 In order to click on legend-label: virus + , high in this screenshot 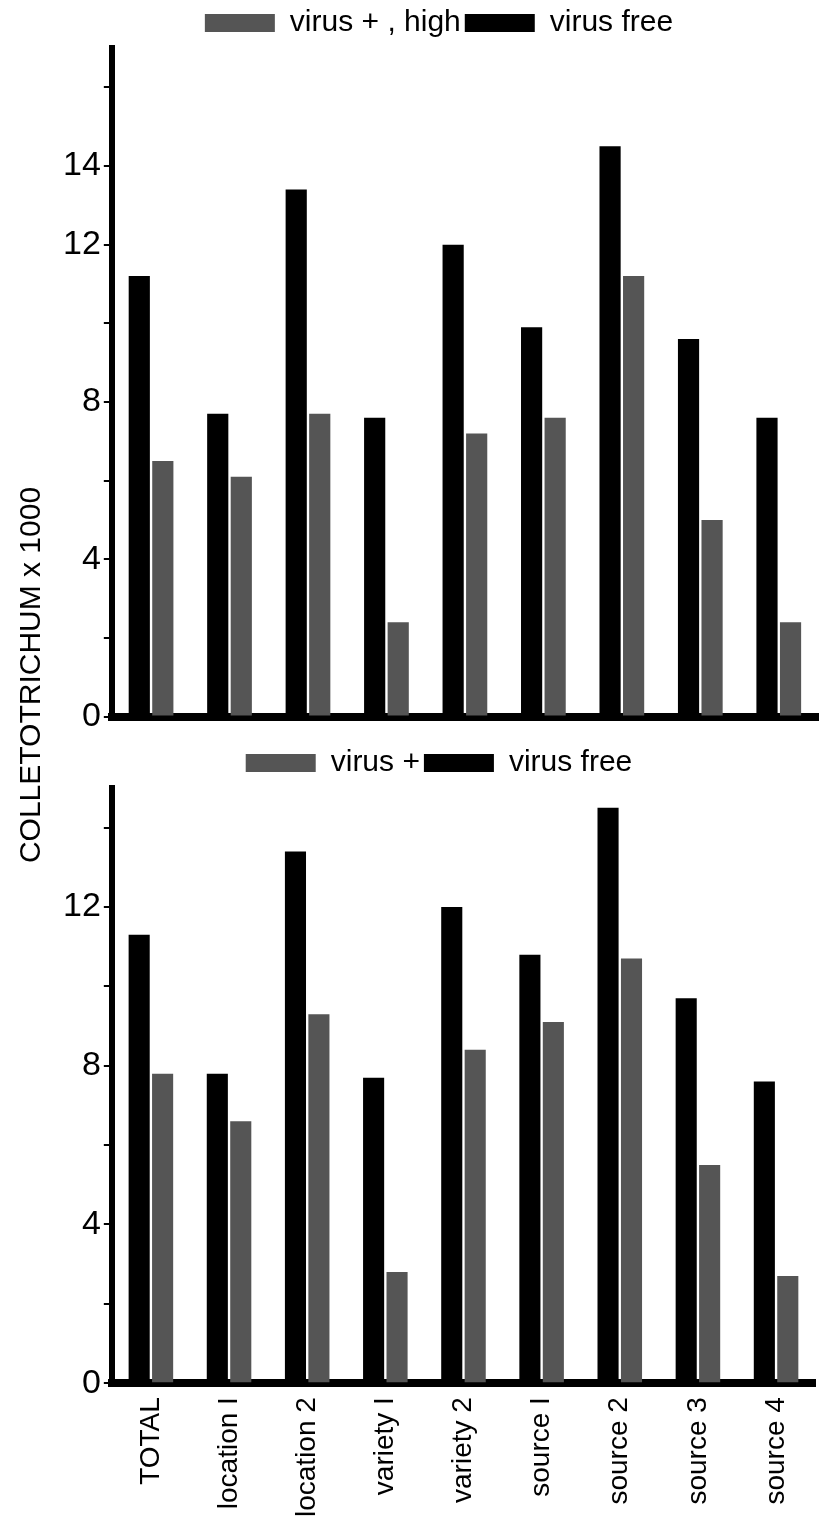, I will do `click(375, 21)`.